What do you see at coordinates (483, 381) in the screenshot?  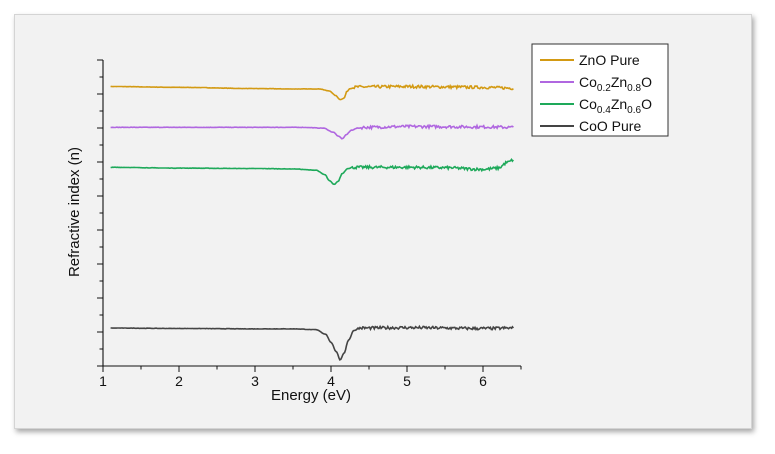 I see `x-tick-label: 6` at bounding box center [483, 381].